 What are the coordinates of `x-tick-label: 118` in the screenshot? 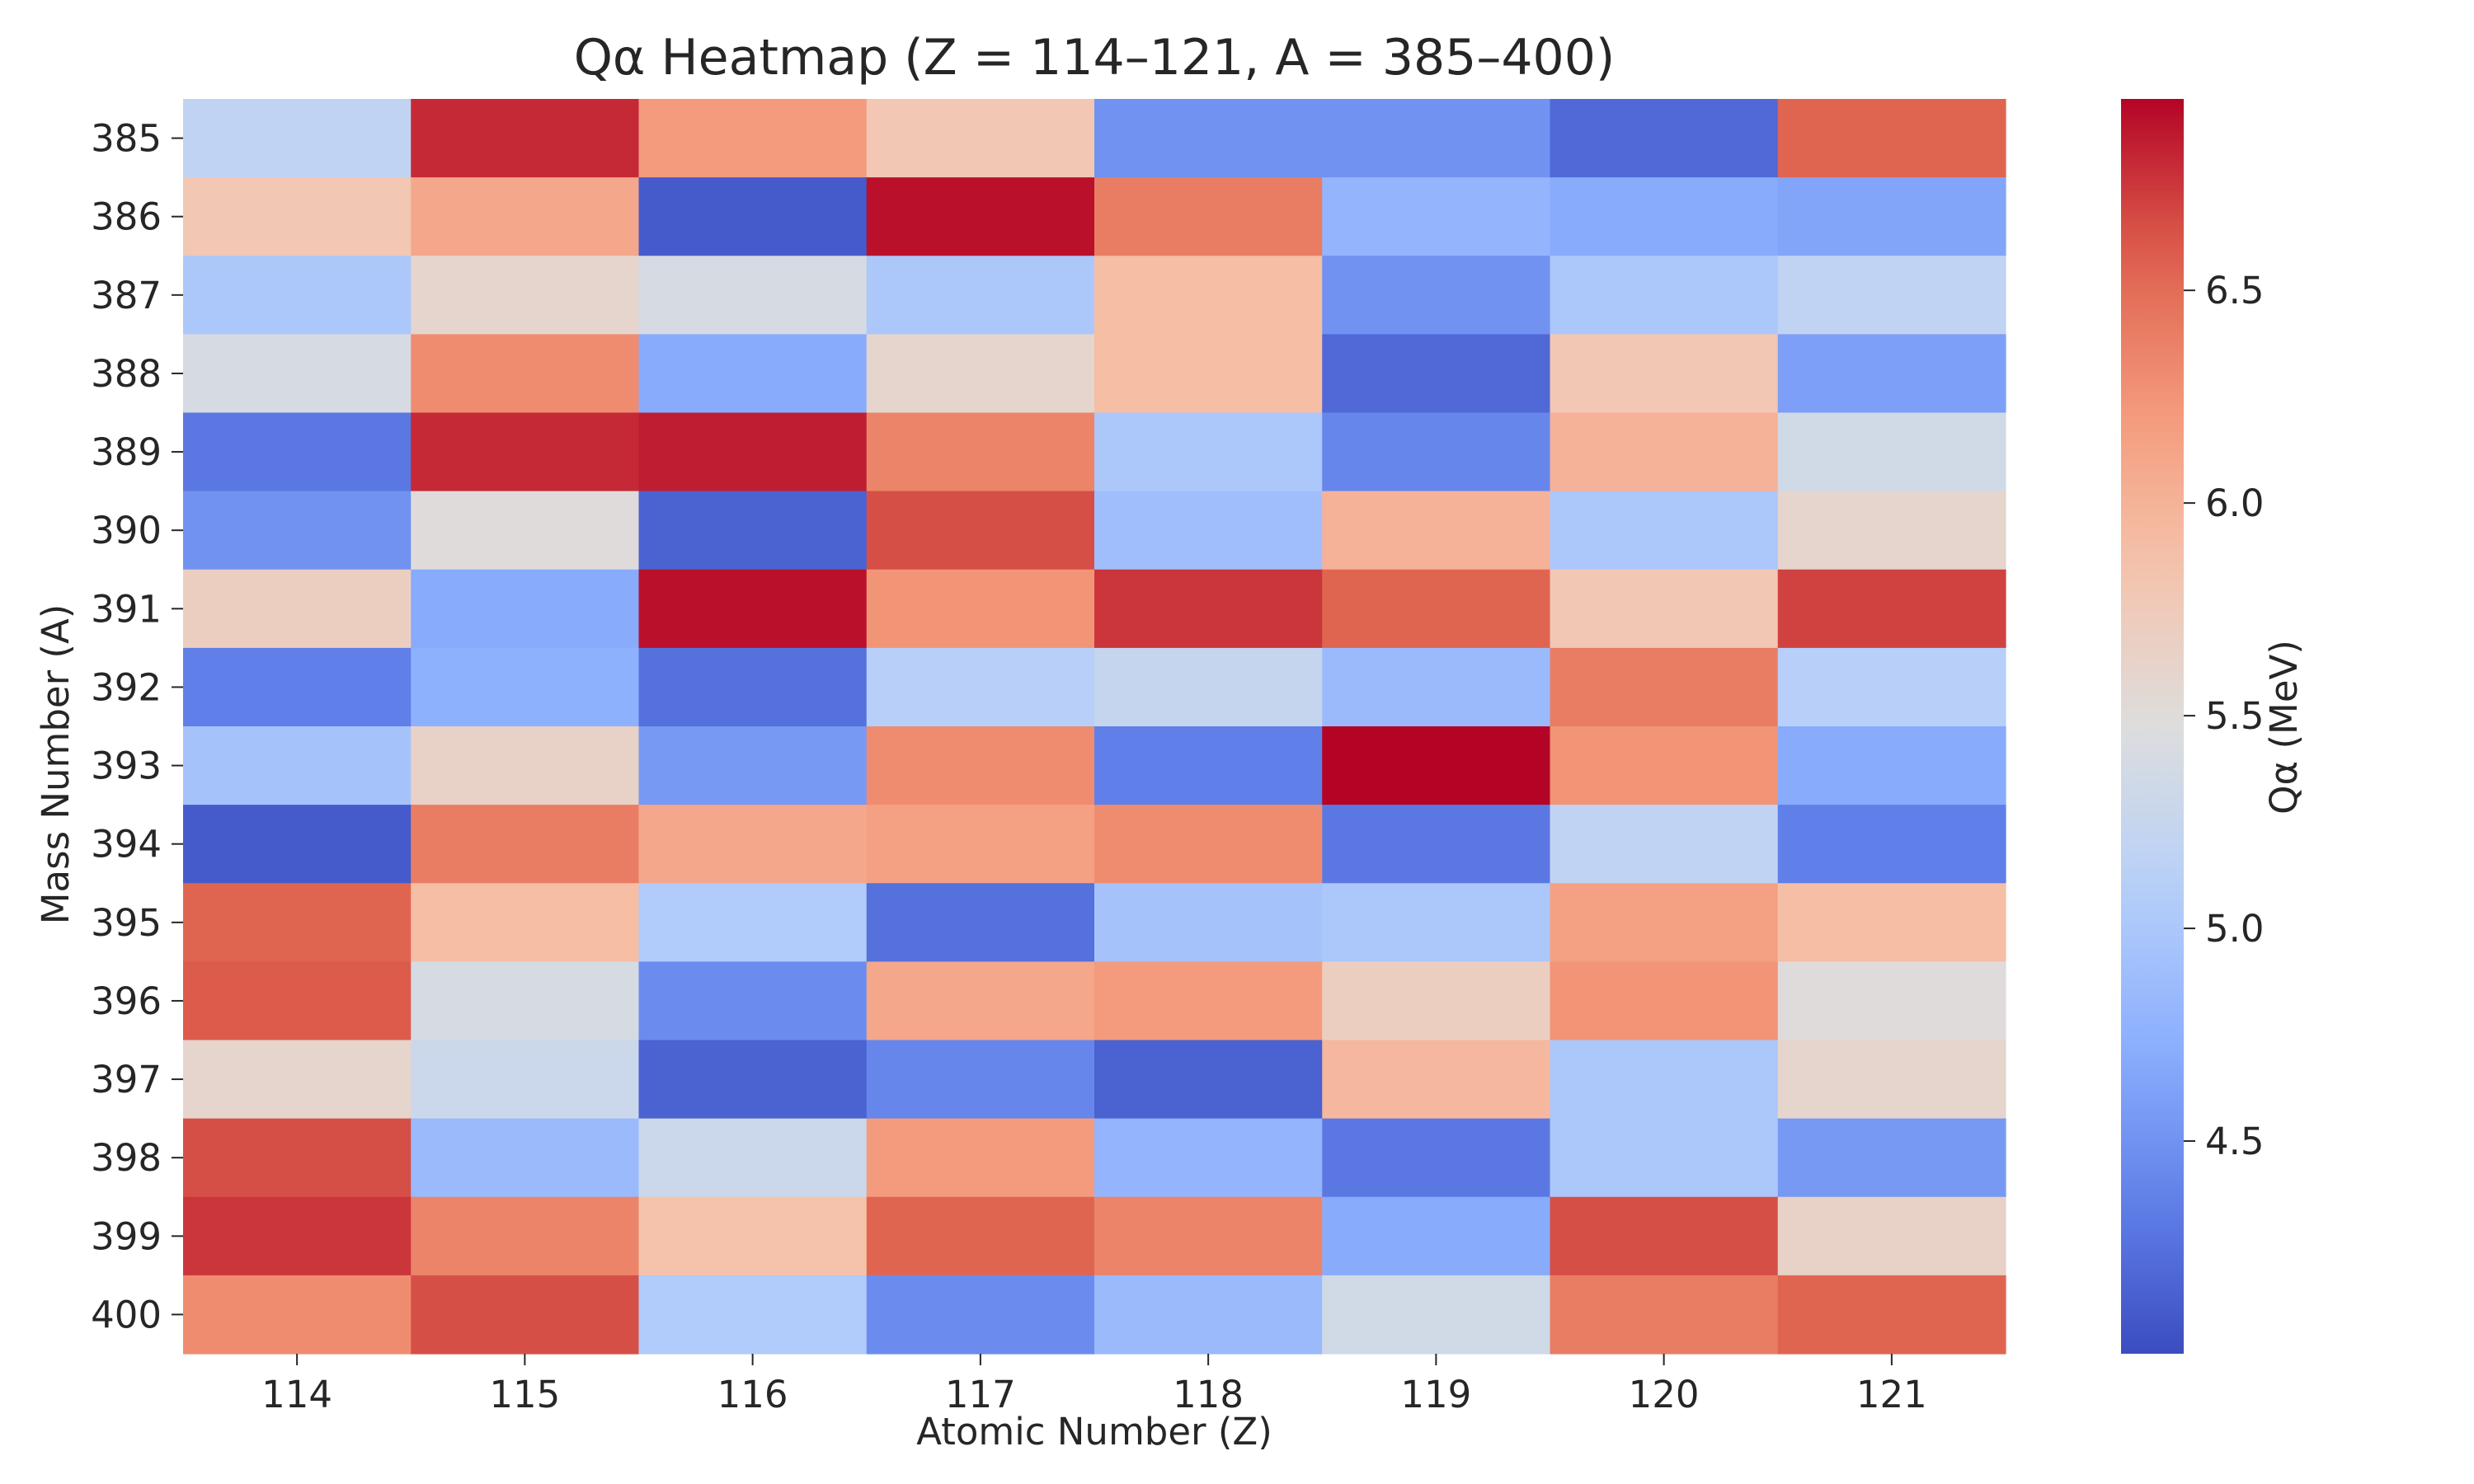 It's located at (1208, 1394).